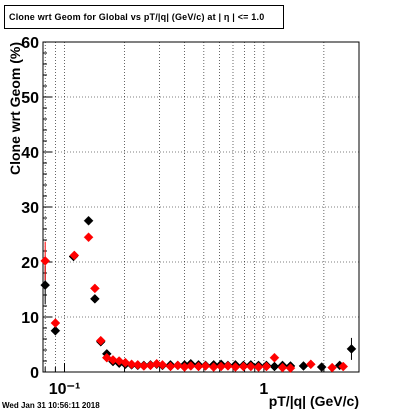 The height and width of the screenshot is (414, 400). What do you see at coordinates (30, 98) in the screenshot?
I see `y-tick-label: 50` at bounding box center [30, 98].